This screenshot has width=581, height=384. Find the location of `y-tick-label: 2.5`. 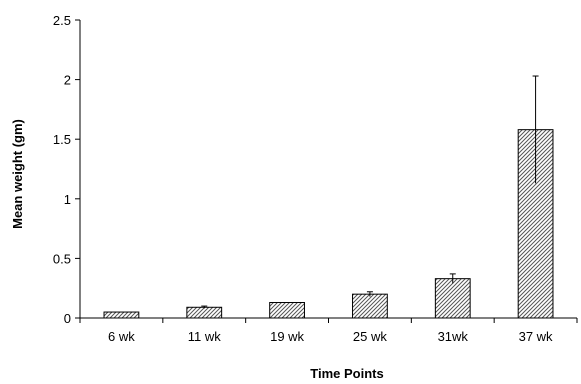

y-tick-label: 2.5 is located at coordinates (62, 20).